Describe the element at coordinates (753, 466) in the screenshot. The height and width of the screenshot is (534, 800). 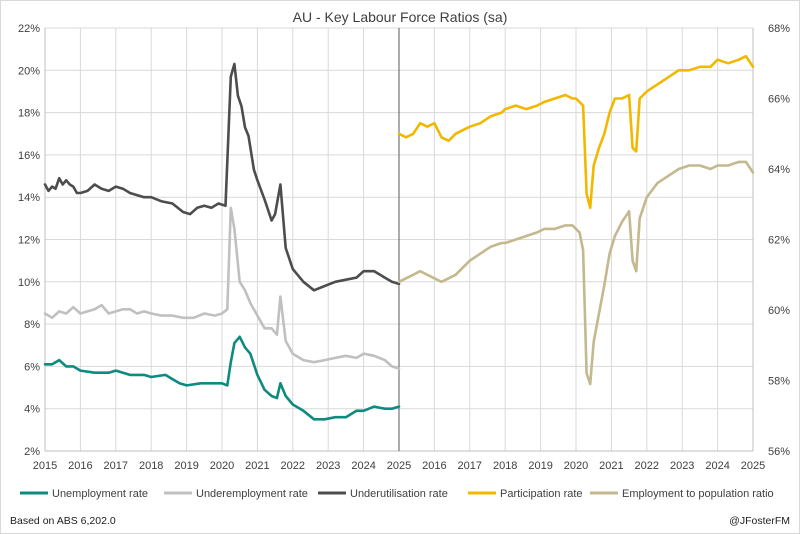
I see `x-tick-right: 2025` at that location.